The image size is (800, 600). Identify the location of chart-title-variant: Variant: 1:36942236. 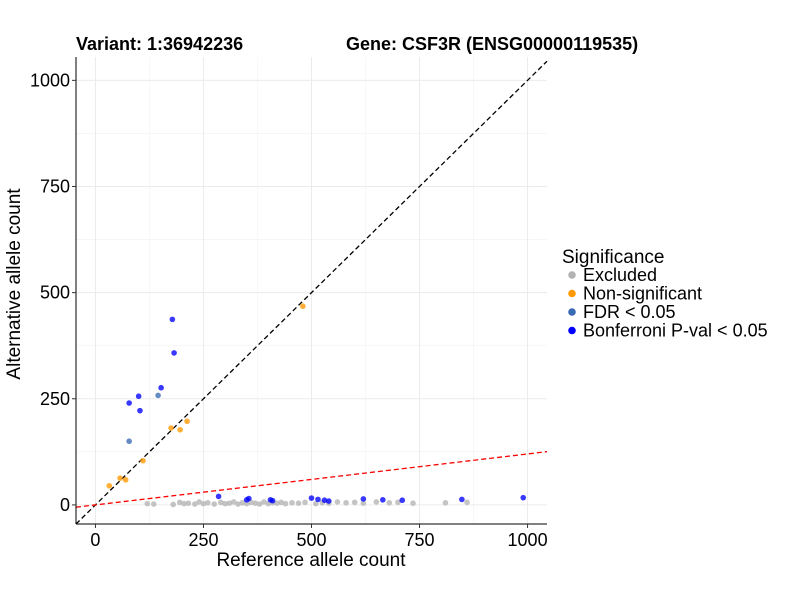
(159, 44).